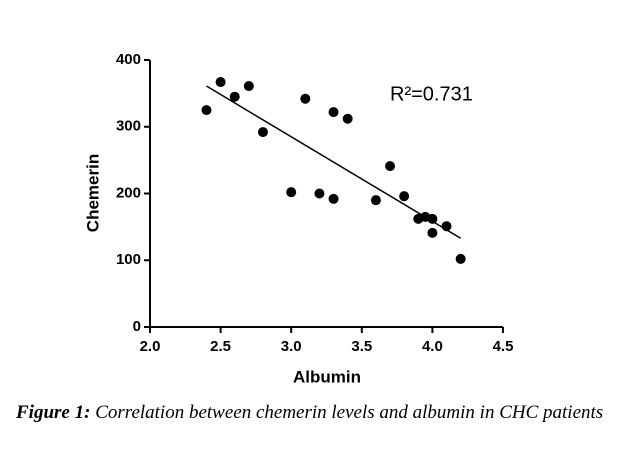 The width and height of the screenshot is (623, 473). What do you see at coordinates (53, 412) in the screenshot?
I see `caption-label: Figure 1:` at bounding box center [53, 412].